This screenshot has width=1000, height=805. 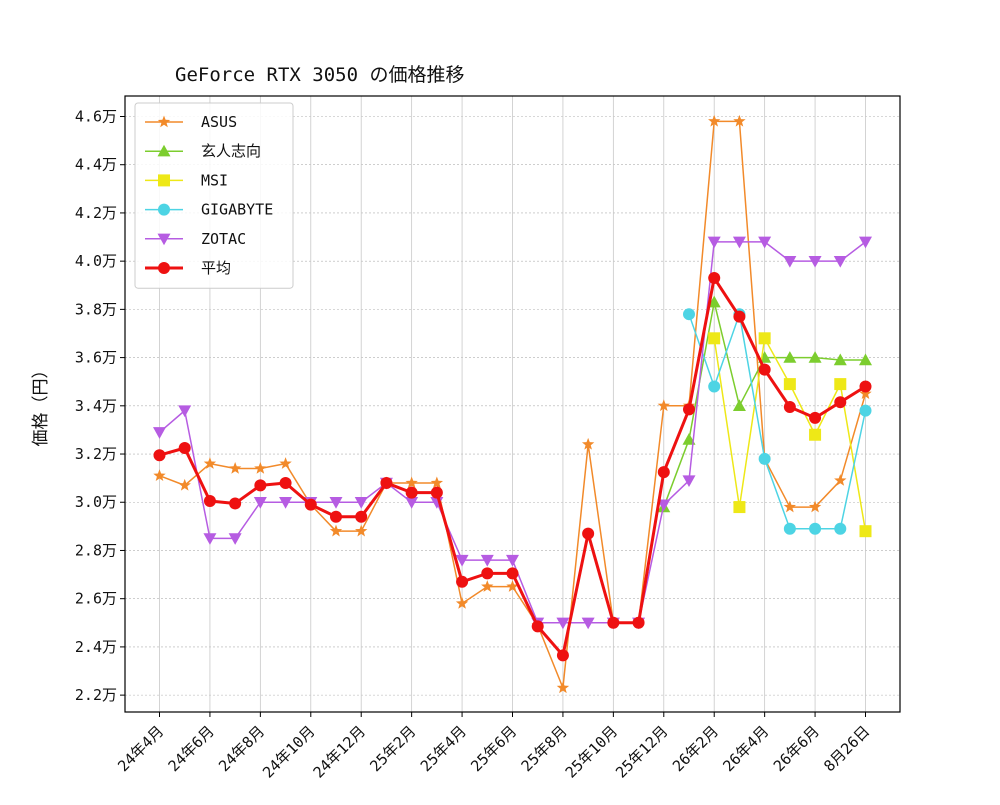 I want to click on y-tick-label: 4.6万, so click(x=96, y=116).